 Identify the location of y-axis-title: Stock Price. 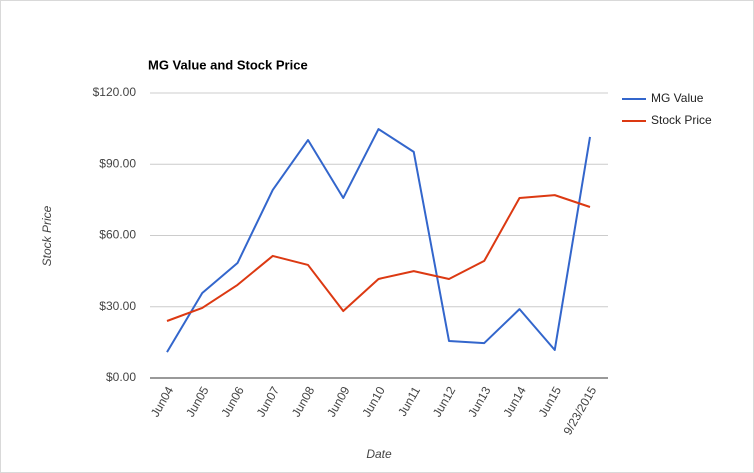
(47, 235).